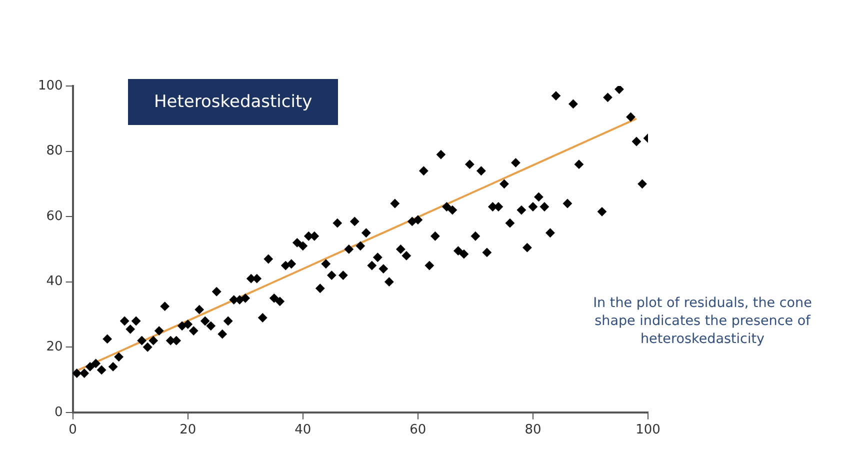 The width and height of the screenshot is (844, 473). Describe the element at coordinates (54, 151) in the screenshot. I see `y-tick-label: 80` at that location.